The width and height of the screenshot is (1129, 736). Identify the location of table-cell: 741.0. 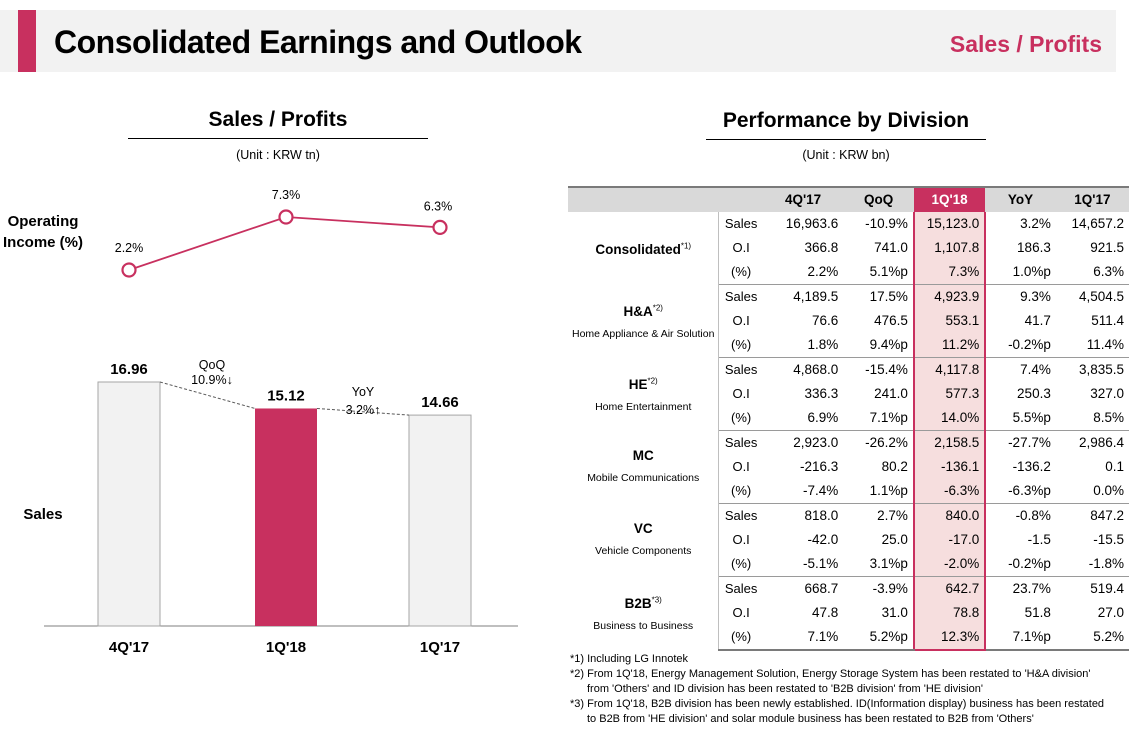
(891, 247).